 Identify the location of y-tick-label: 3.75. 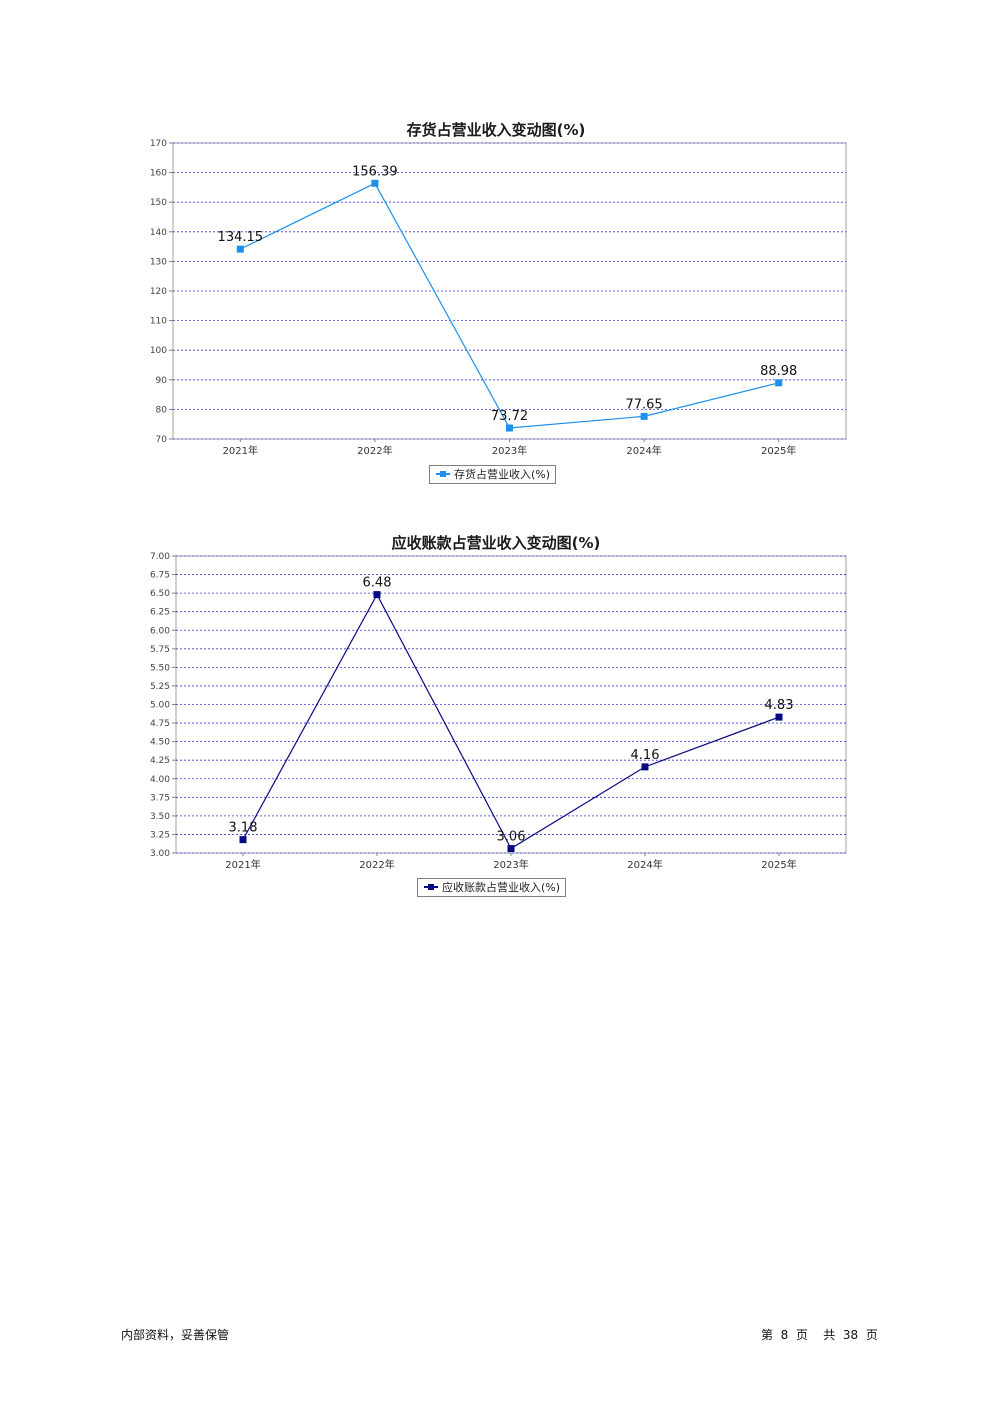
(160, 798).